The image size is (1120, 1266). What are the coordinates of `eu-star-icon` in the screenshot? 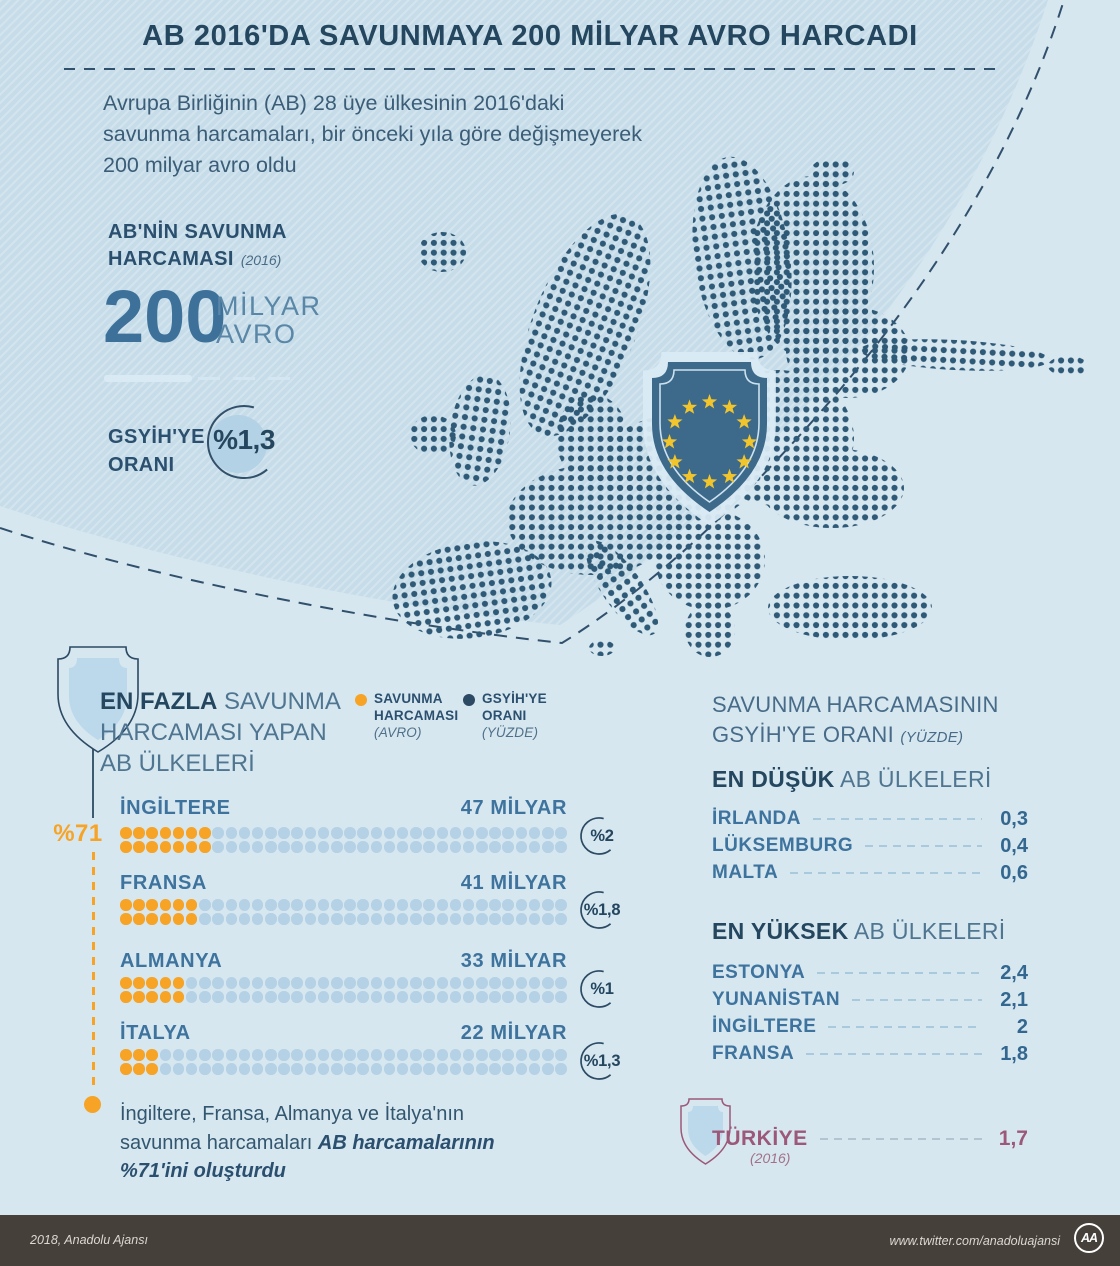 It's located at (689, 476).